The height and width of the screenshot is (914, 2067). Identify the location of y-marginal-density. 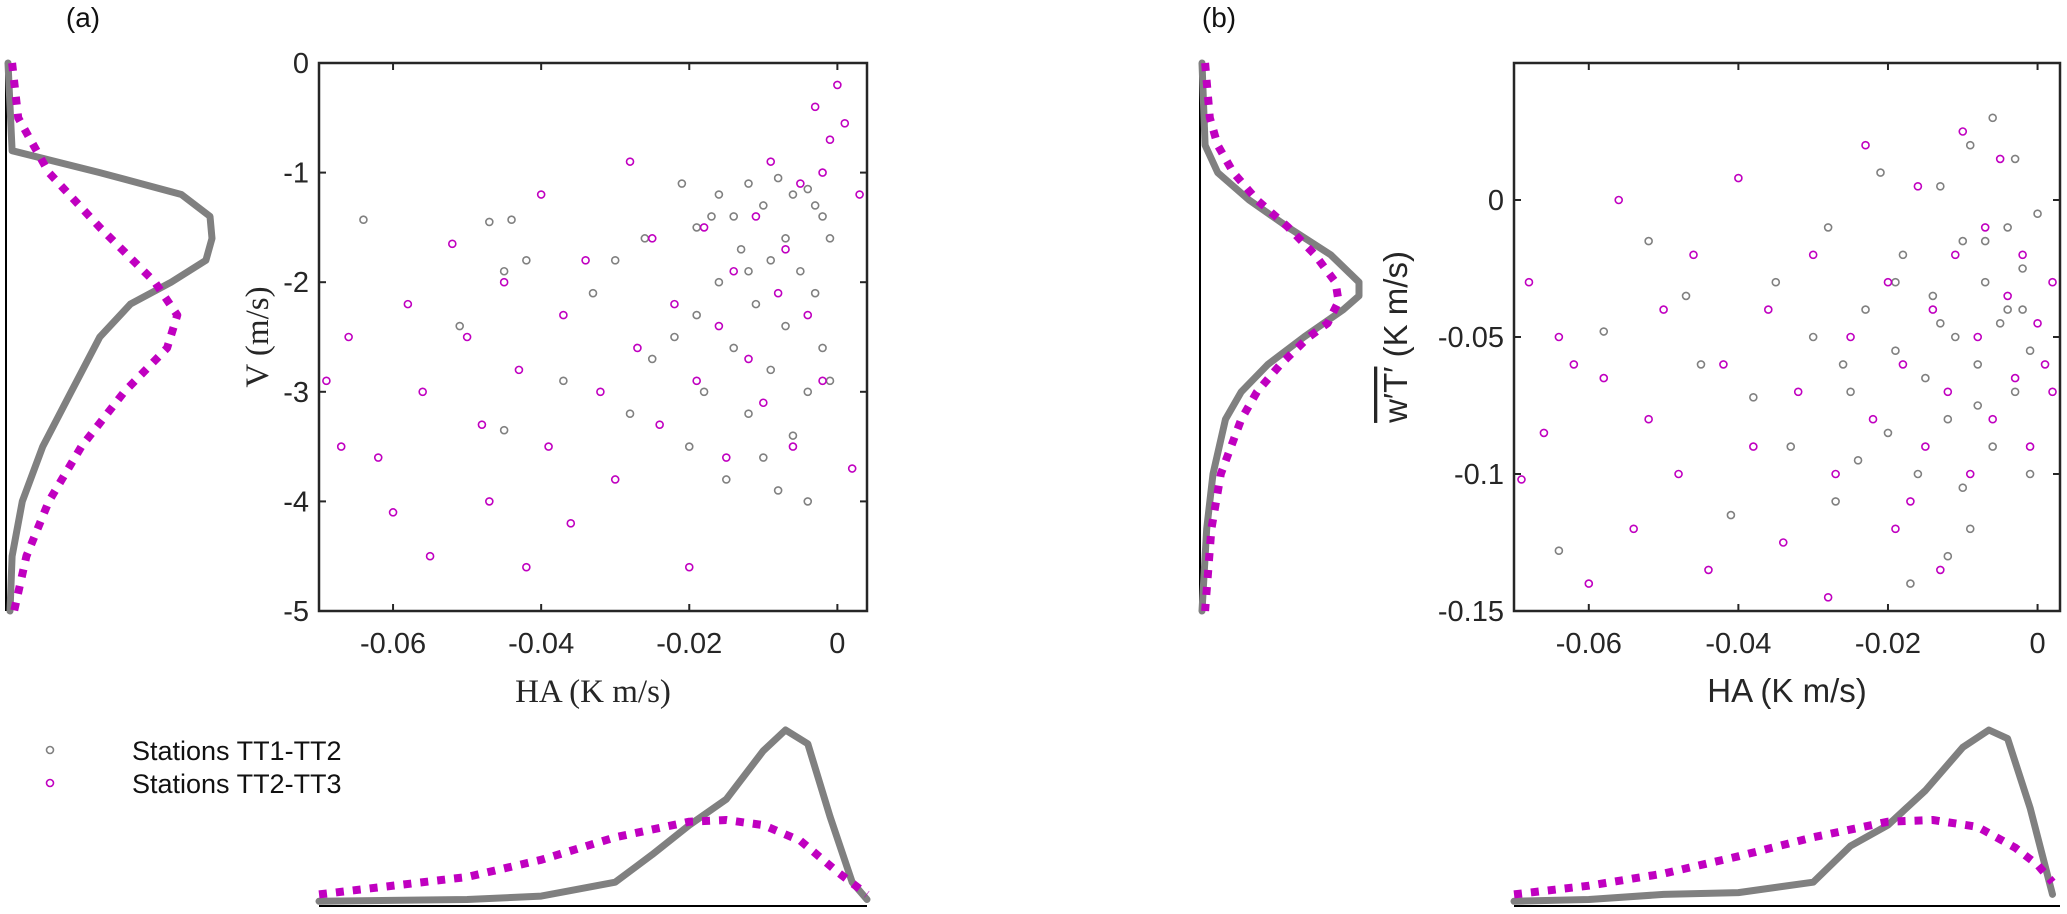
(1280, 337).